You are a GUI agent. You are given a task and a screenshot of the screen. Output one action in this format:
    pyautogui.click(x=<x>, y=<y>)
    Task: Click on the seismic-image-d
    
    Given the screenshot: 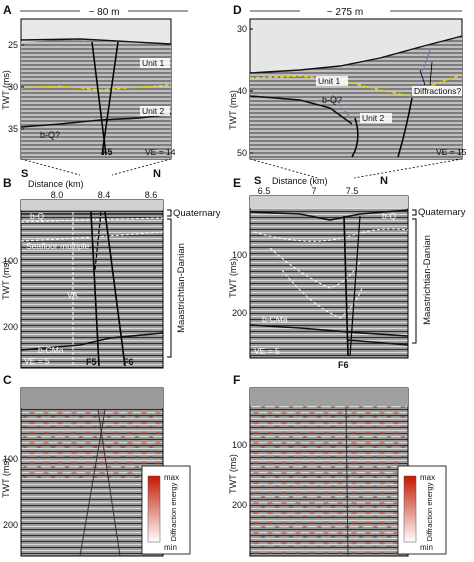 What is the action you would take?
    pyautogui.click(x=356, y=97)
    